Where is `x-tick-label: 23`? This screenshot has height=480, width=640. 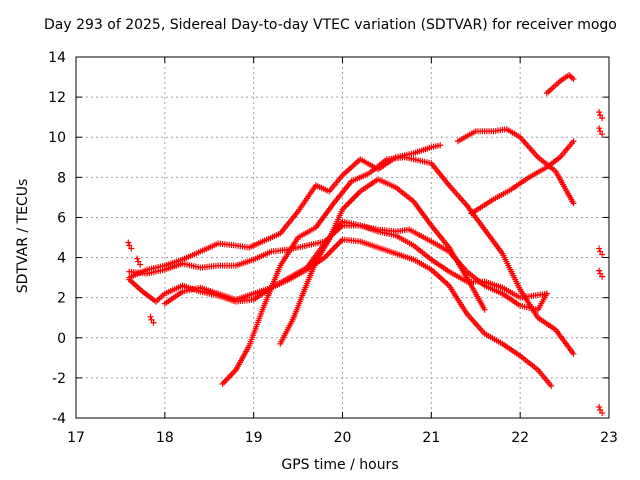
x-tick-label: 23 is located at coordinates (609, 438).